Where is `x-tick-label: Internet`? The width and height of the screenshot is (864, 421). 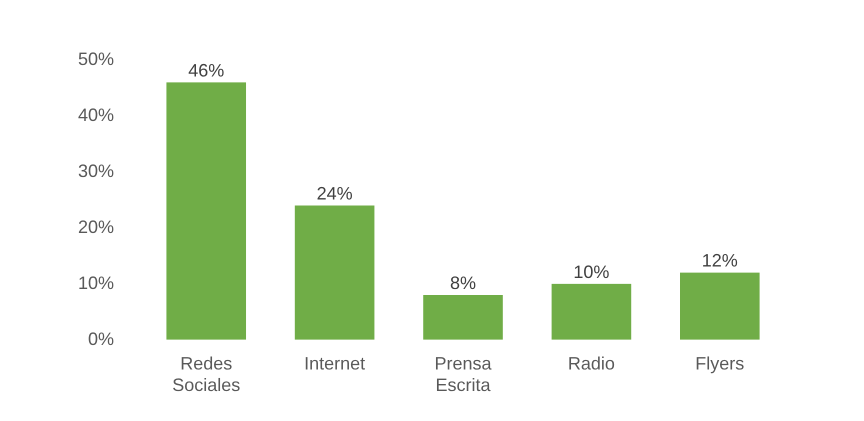 x-tick-label: Internet is located at coordinates (335, 364).